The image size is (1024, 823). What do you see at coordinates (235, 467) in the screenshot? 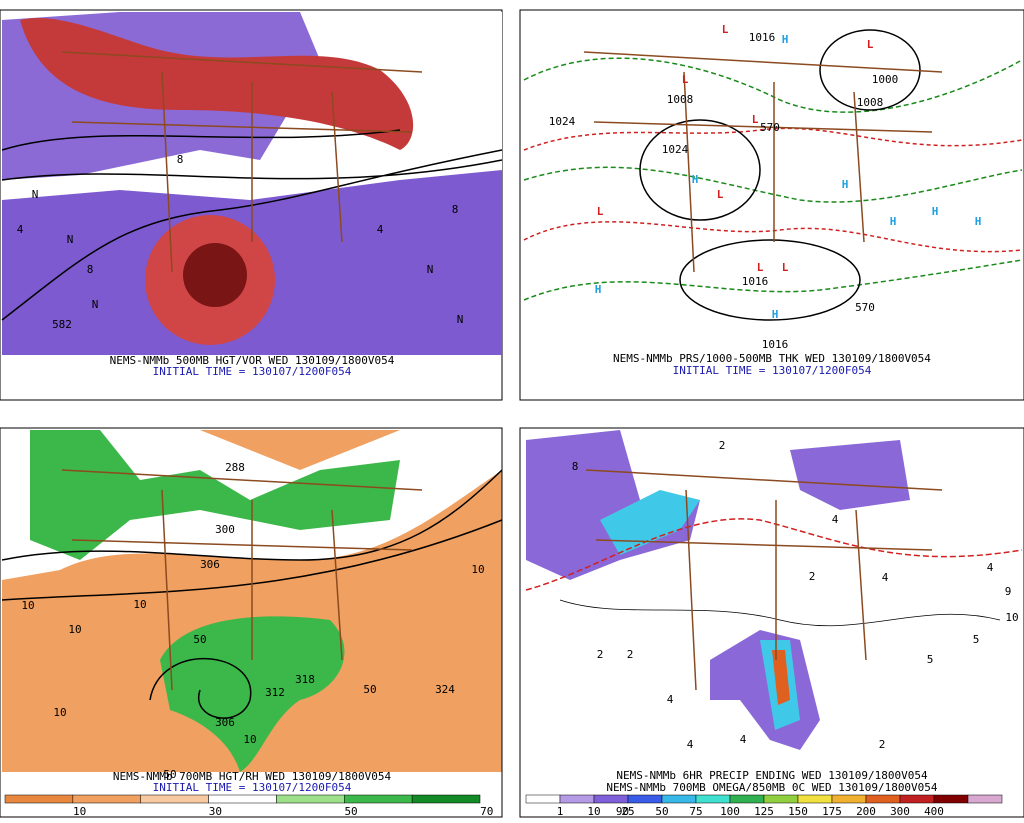
I see `map-label: 288` at bounding box center [235, 467].